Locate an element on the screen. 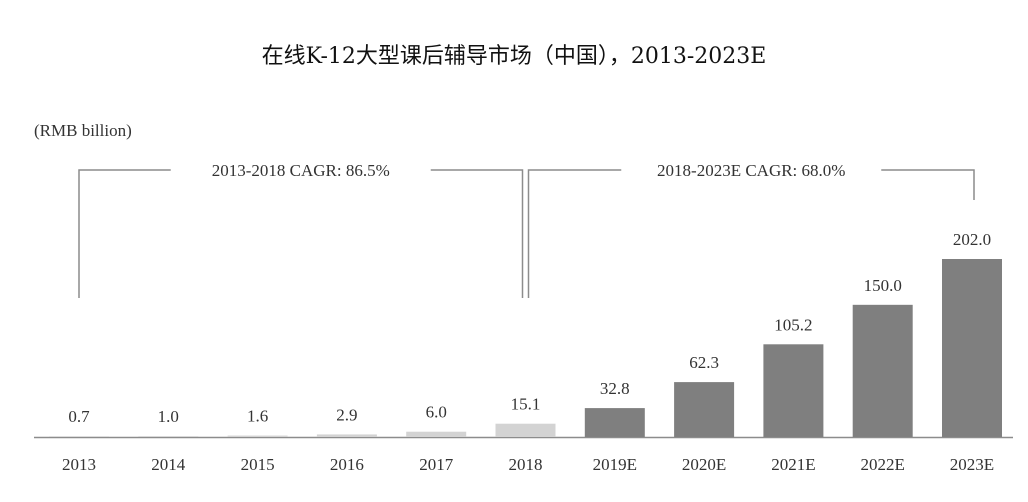 Image resolution: width=1028 pixels, height=502 pixels. value-label-2023E: 202.0 is located at coordinates (972, 239).